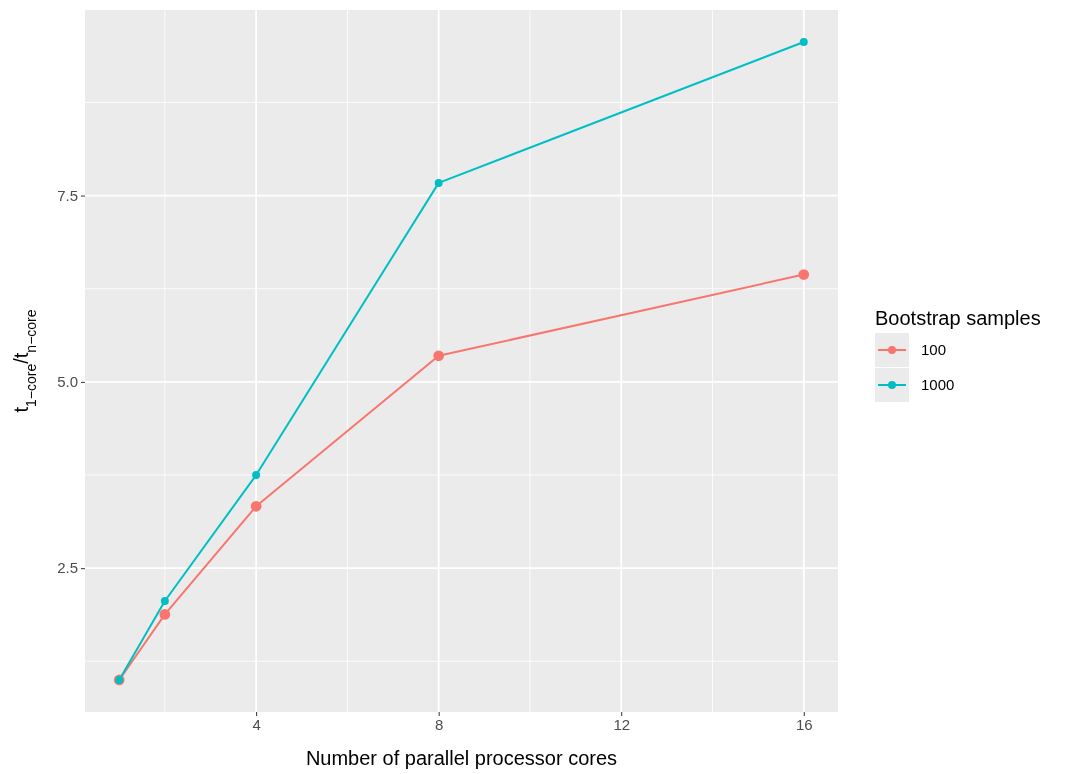  Describe the element at coordinates (622, 724) in the screenshot. I see `x-tick-label: 12` at that location.